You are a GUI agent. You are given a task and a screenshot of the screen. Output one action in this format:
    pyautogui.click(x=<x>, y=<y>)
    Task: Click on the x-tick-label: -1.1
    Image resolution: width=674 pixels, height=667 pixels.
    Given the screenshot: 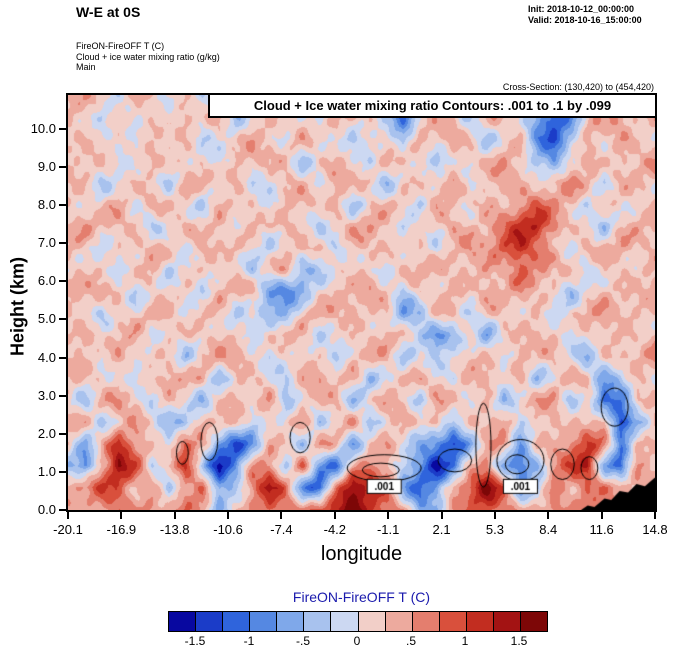 What is the action you would take?
    pyautogui.click(x=388, y=529)
    